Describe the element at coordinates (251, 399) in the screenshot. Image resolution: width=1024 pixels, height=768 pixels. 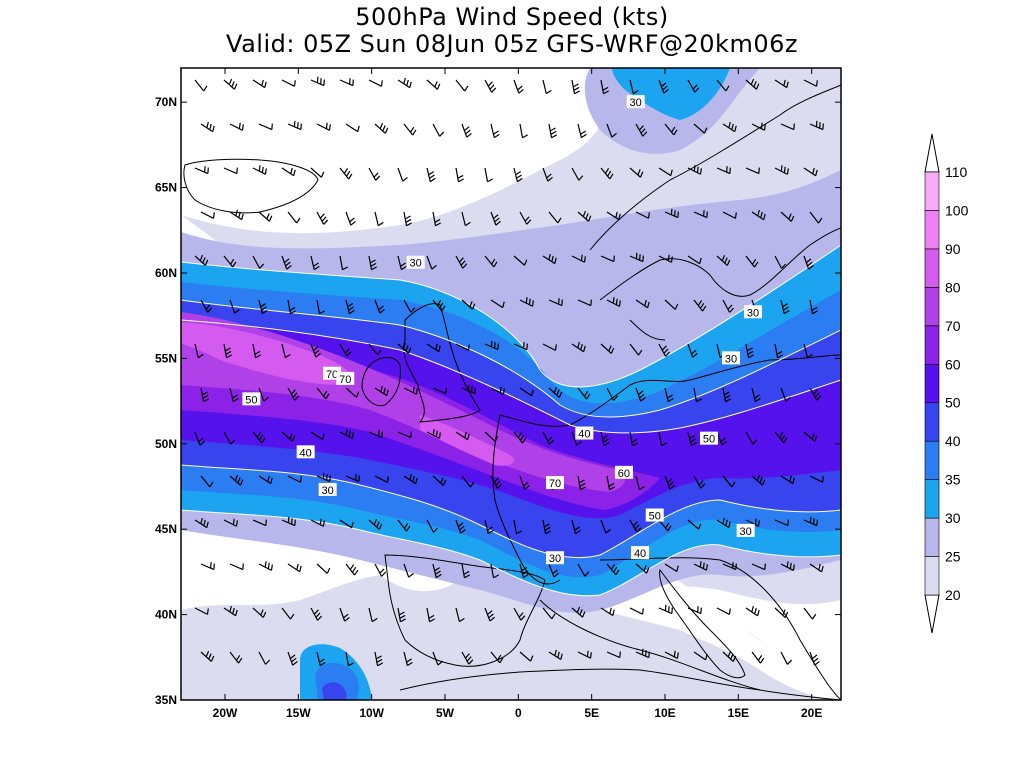
I see `contour-label: 50` at that location.